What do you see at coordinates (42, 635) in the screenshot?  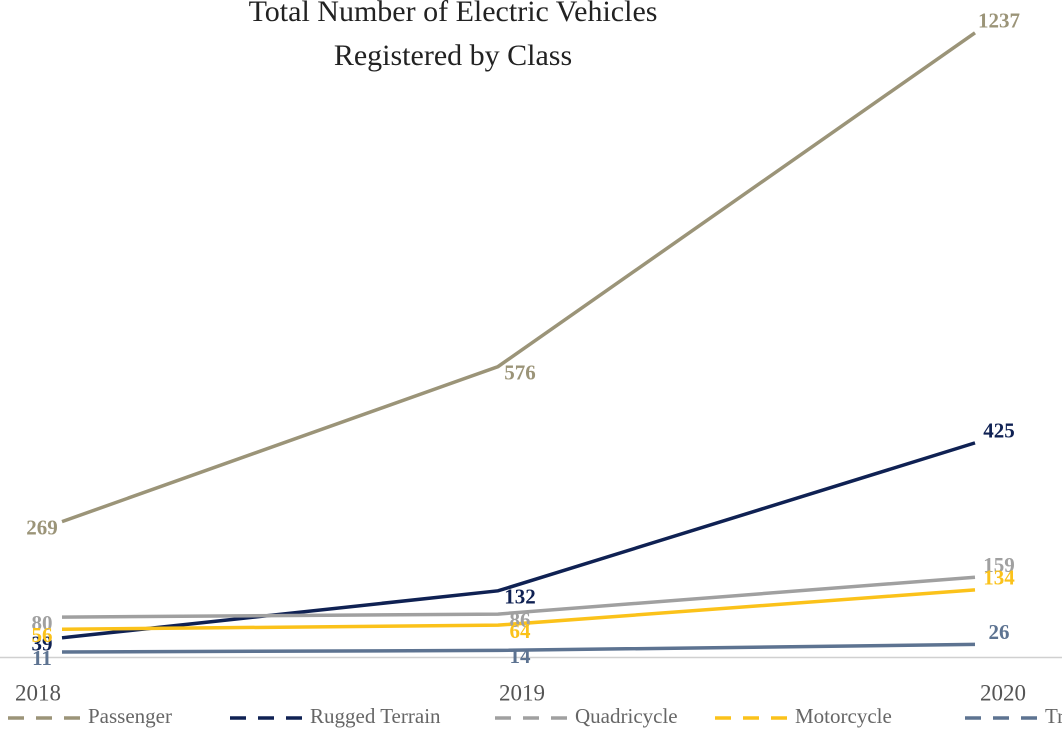 I see `data-label: 56` at bounding box center [42, 635].